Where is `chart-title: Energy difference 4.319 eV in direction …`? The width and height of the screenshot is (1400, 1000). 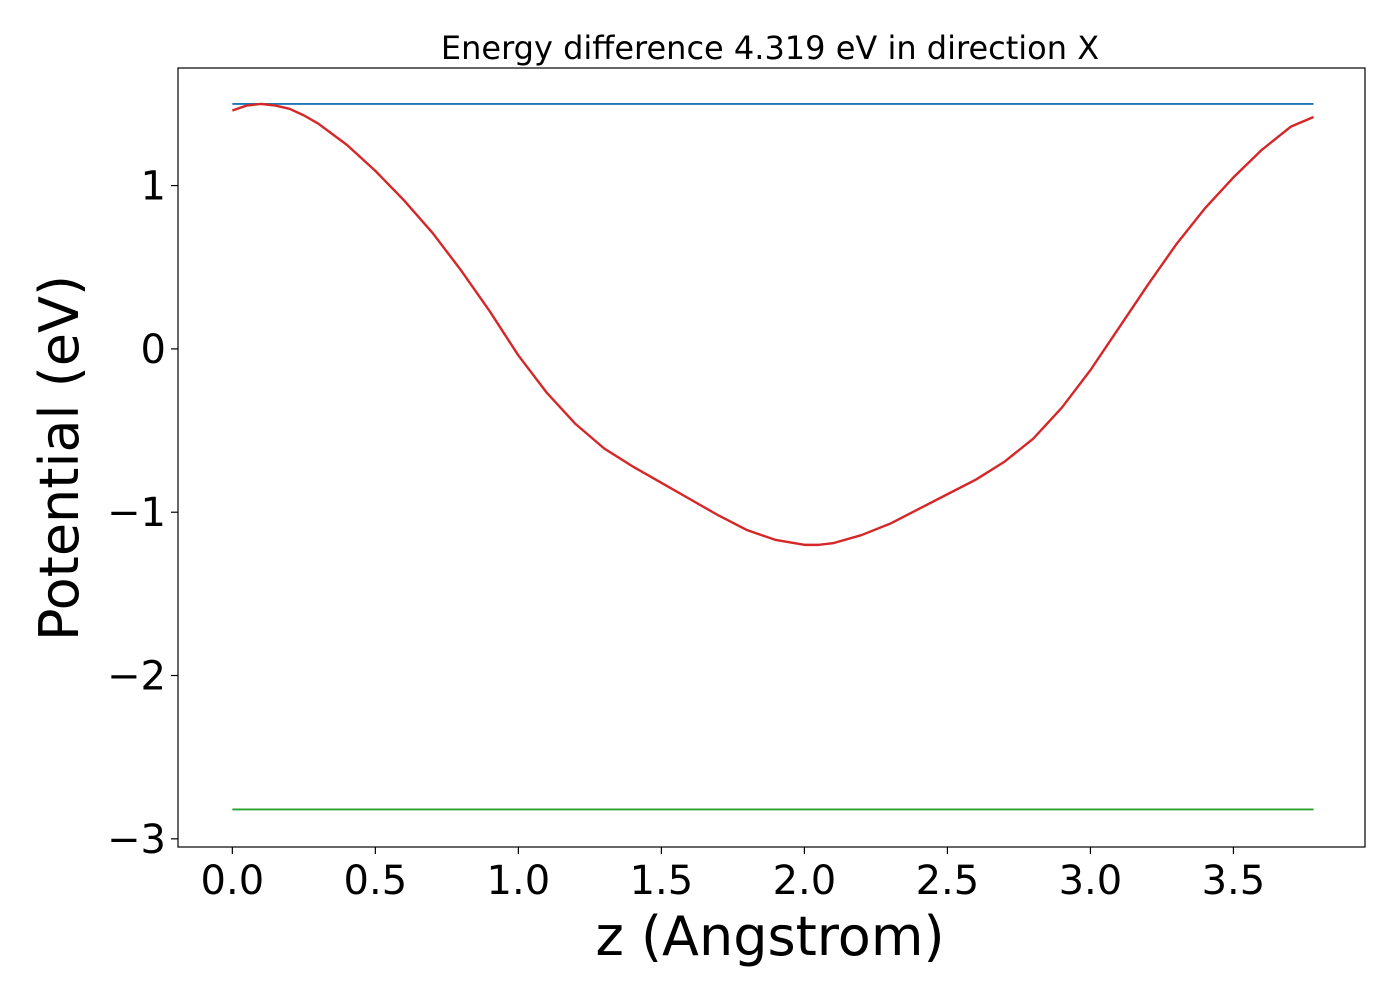 chart-title: Energy difference 4.319 eV in direction … is located at coordinates (770, 48).